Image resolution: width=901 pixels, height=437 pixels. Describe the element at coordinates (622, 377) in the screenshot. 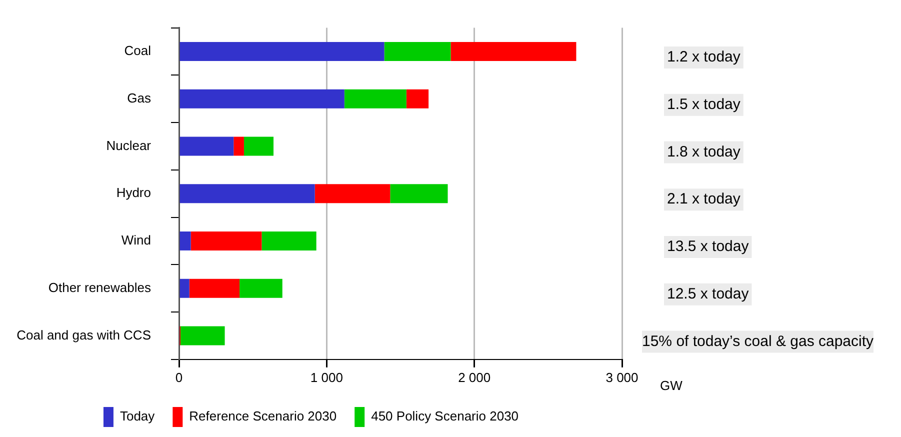

I see `x-tick-label: 3 000` at that location.